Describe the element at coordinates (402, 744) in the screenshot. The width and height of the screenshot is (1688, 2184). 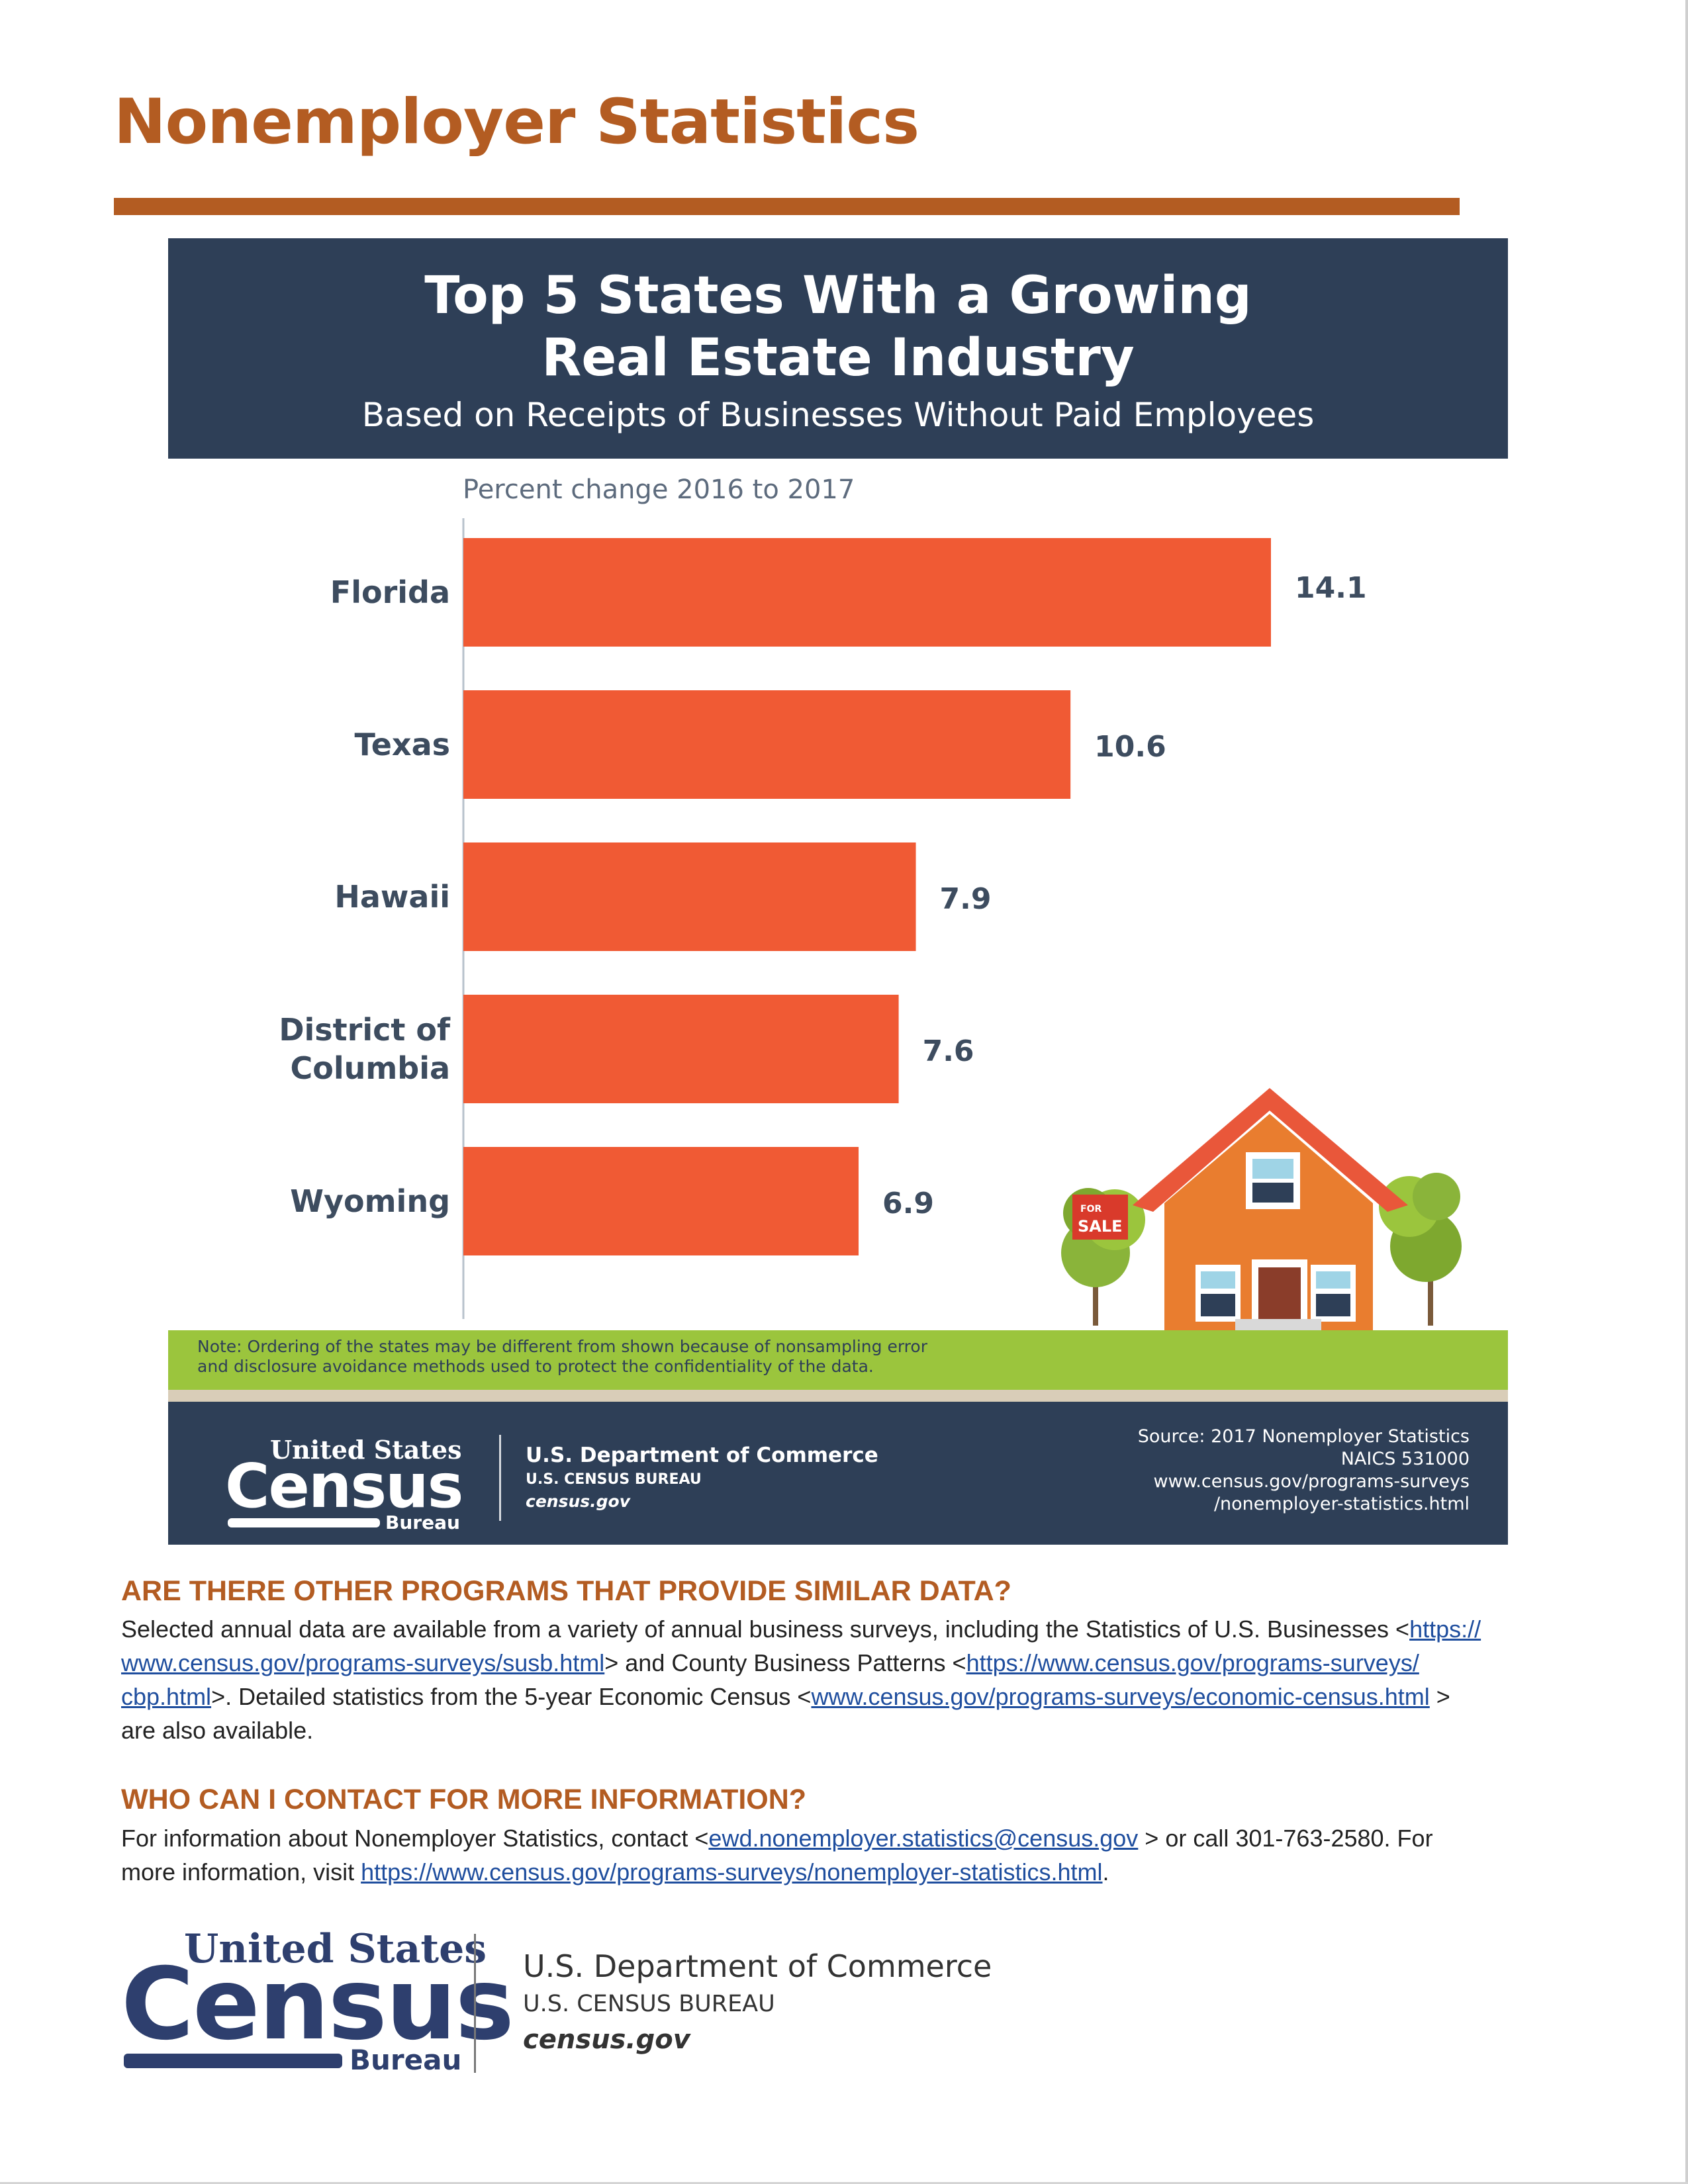
I see `category-label: Texas` at that location.